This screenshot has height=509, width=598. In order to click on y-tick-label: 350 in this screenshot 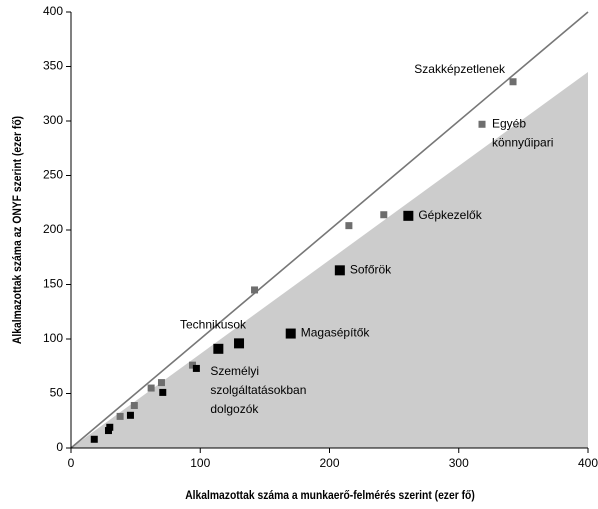, I will do `click(53, 66)`.